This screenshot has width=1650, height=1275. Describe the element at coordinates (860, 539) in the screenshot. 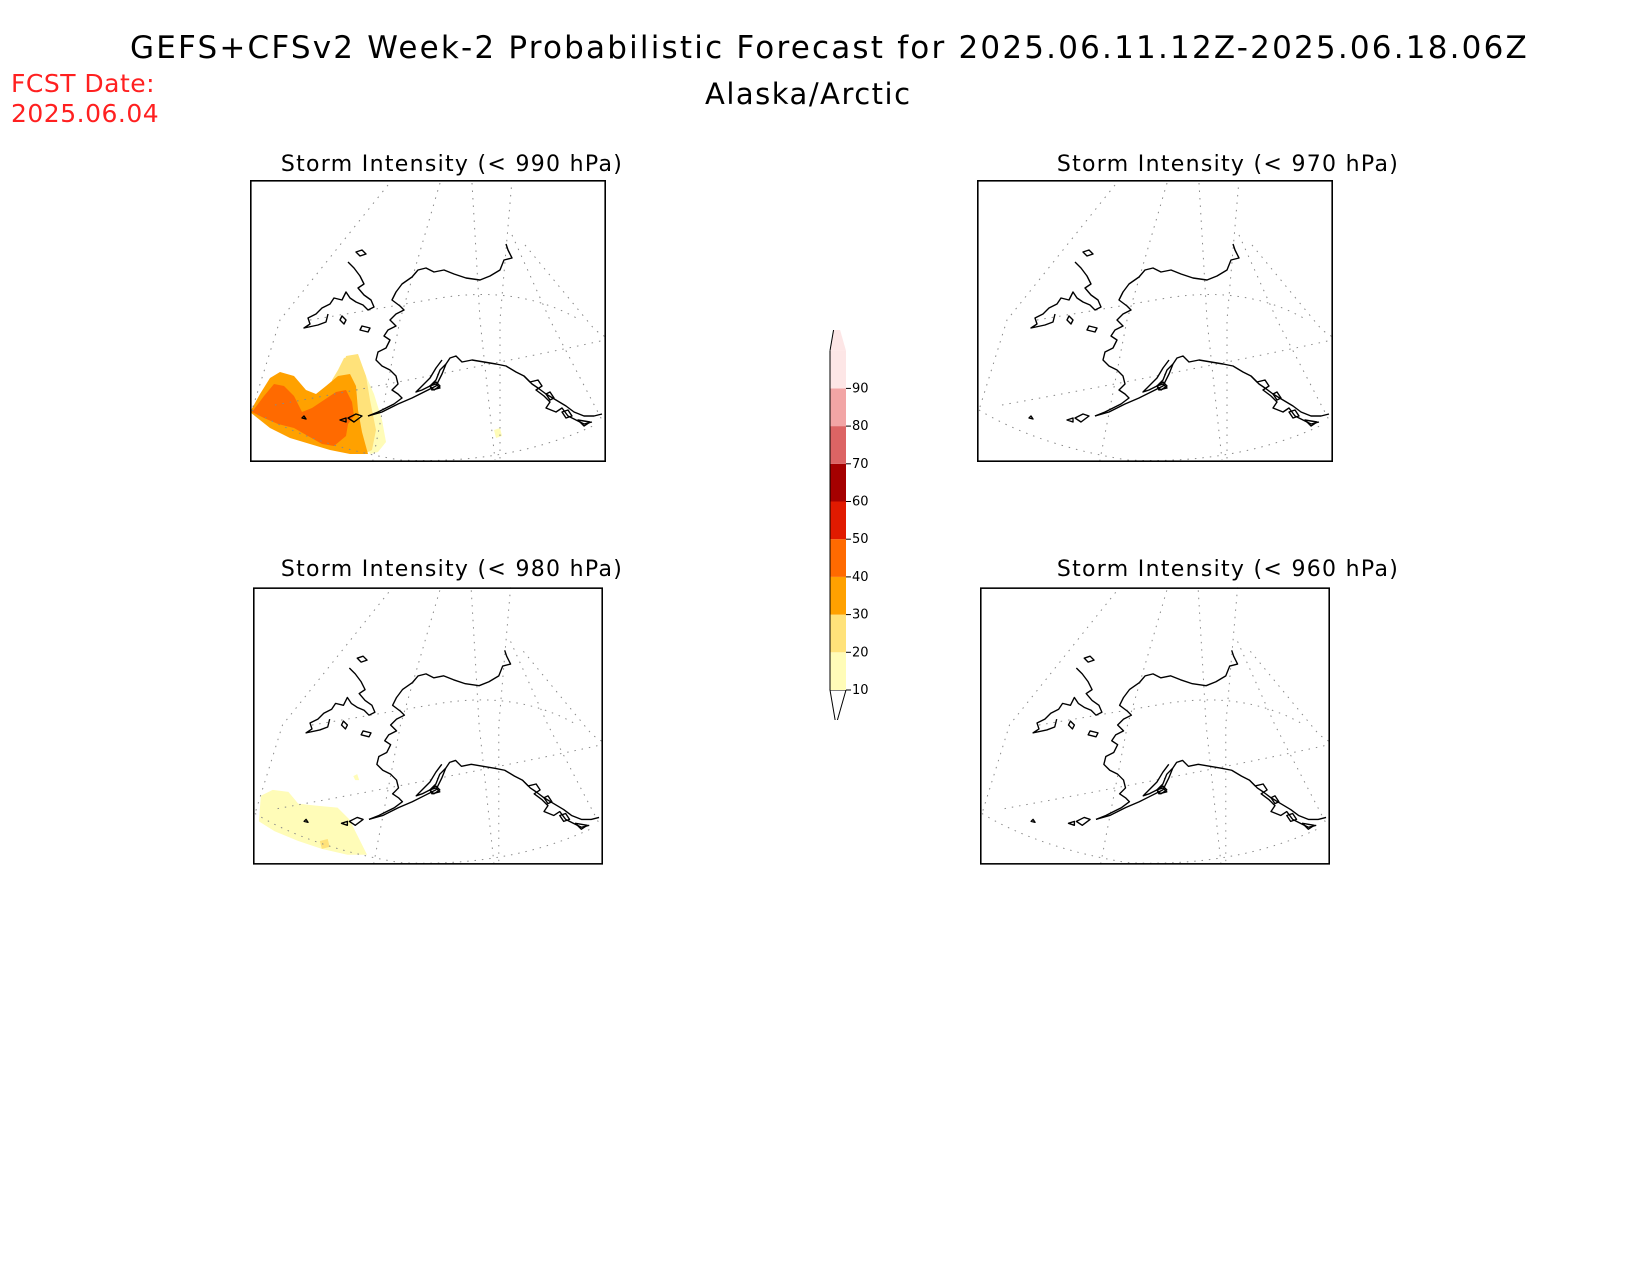

I see `colorbar-tick-label: 50` at that location.